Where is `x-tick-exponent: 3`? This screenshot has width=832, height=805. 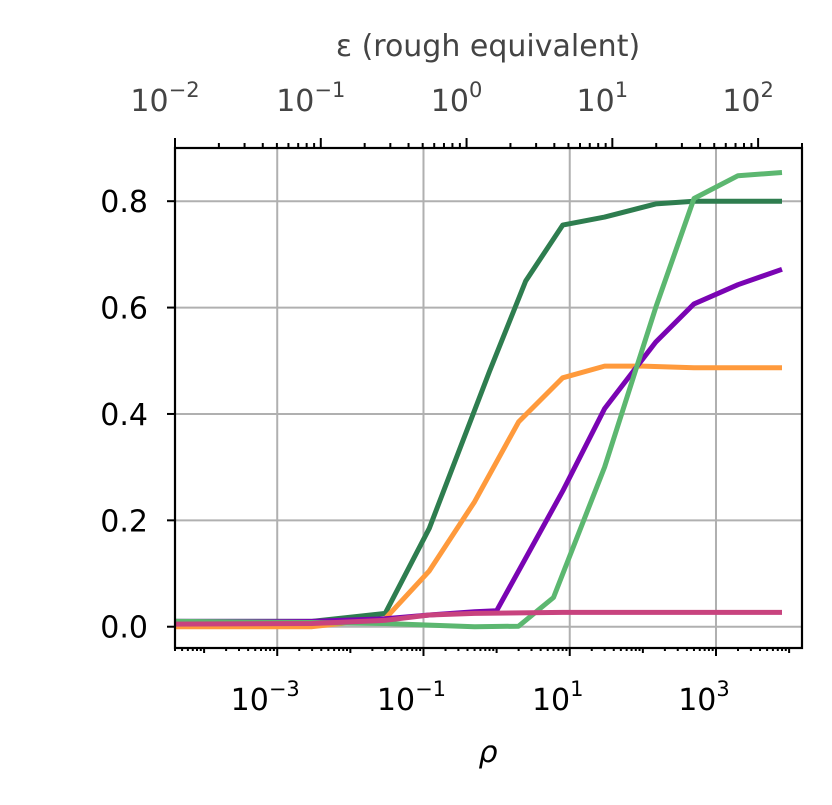 x-tick-exponent: 3 is located at coordinates (722, 689).